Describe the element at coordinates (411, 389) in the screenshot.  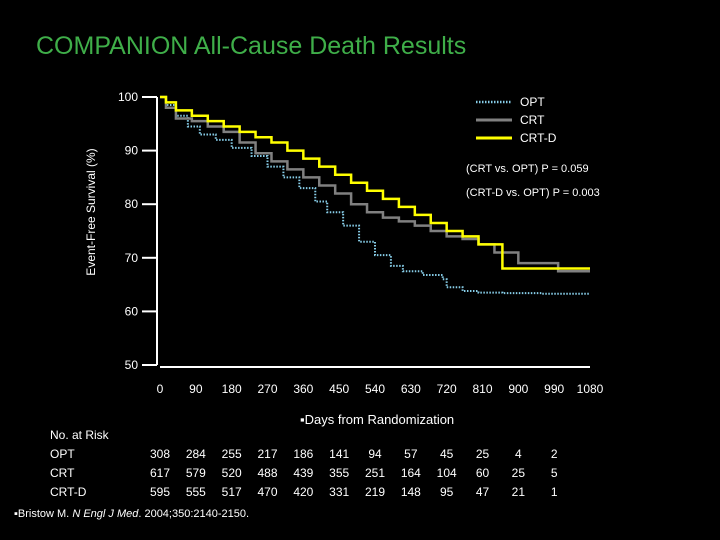
I see `x-tick-label: 630` at that location.